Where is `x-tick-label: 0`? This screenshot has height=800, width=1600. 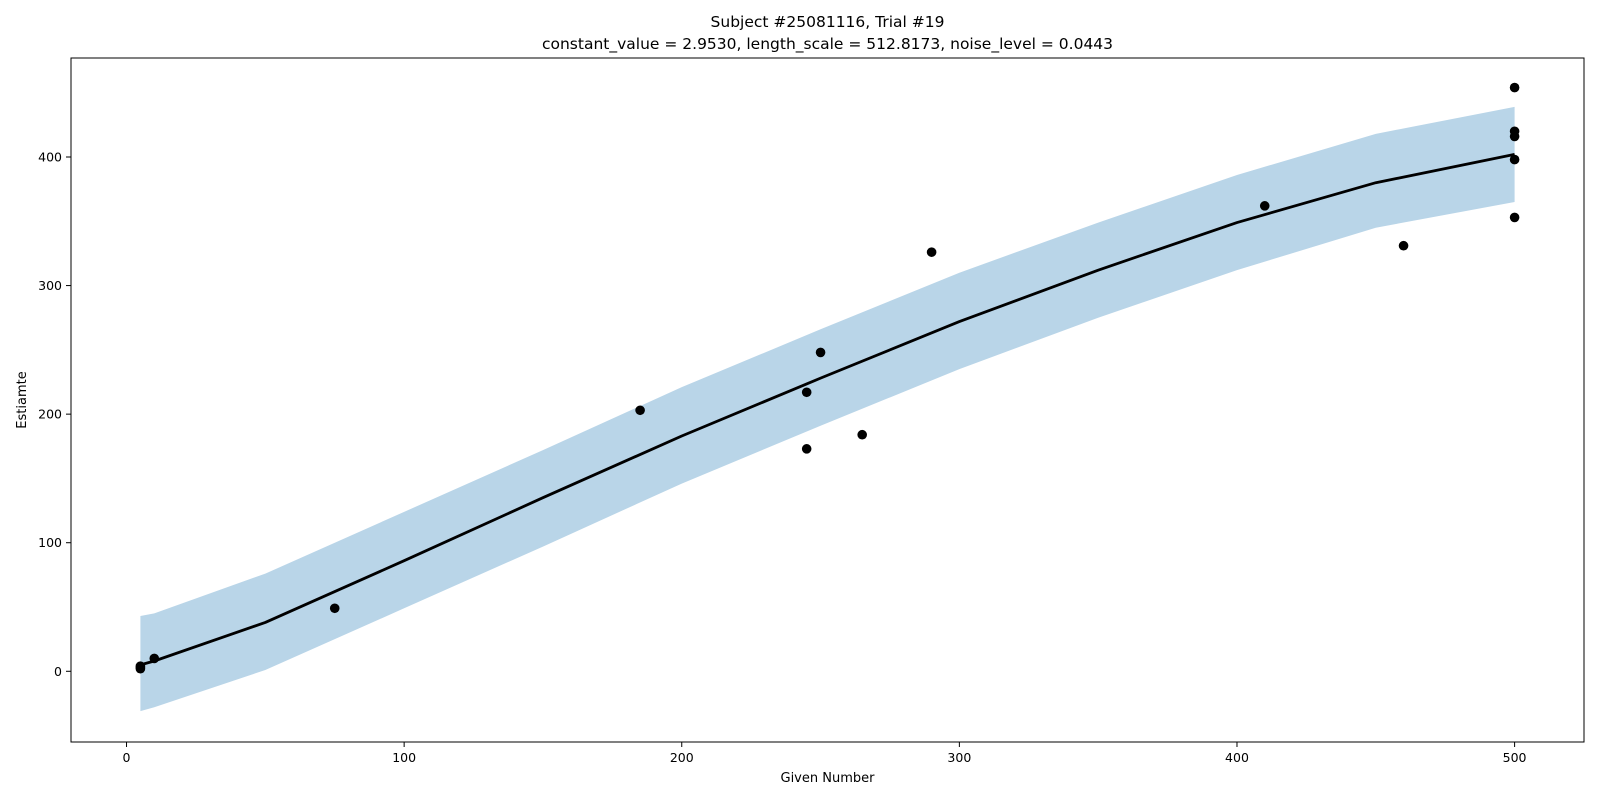 x-tick-label: 0 is located at coordinates (127, 757).